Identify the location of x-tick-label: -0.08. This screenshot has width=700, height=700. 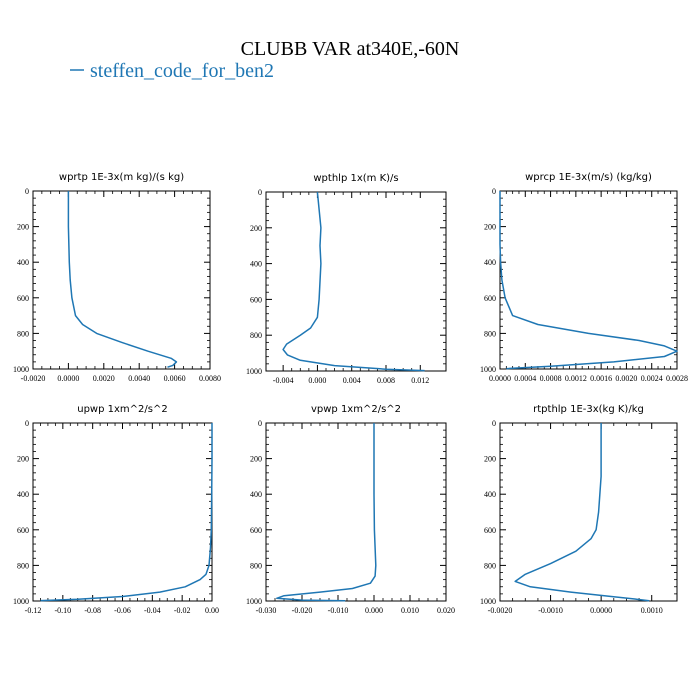
(92, 610).